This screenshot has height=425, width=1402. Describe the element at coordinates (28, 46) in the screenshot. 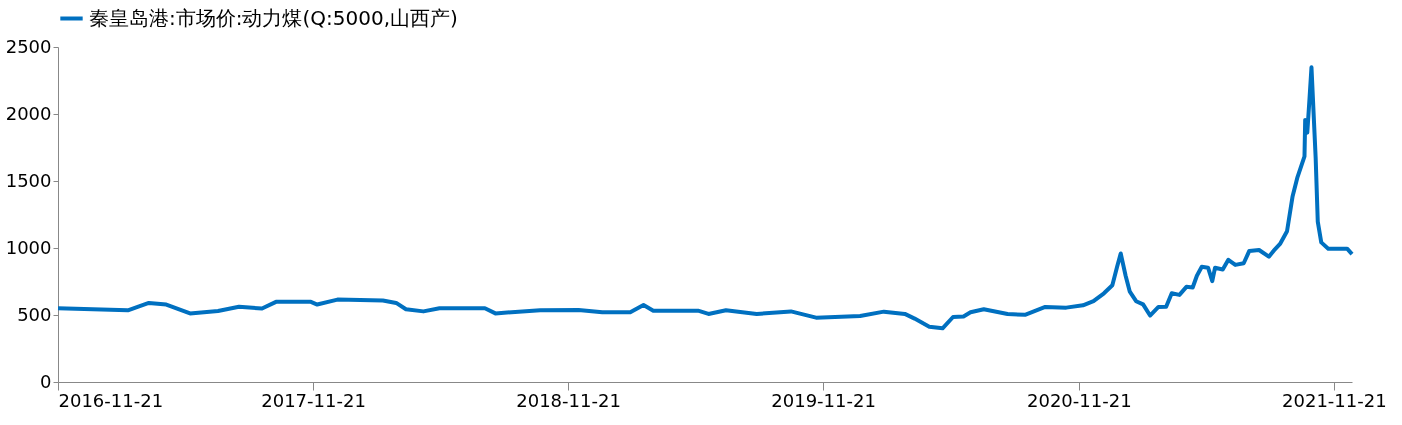

I see `y-tick-label: 2500` at that location.